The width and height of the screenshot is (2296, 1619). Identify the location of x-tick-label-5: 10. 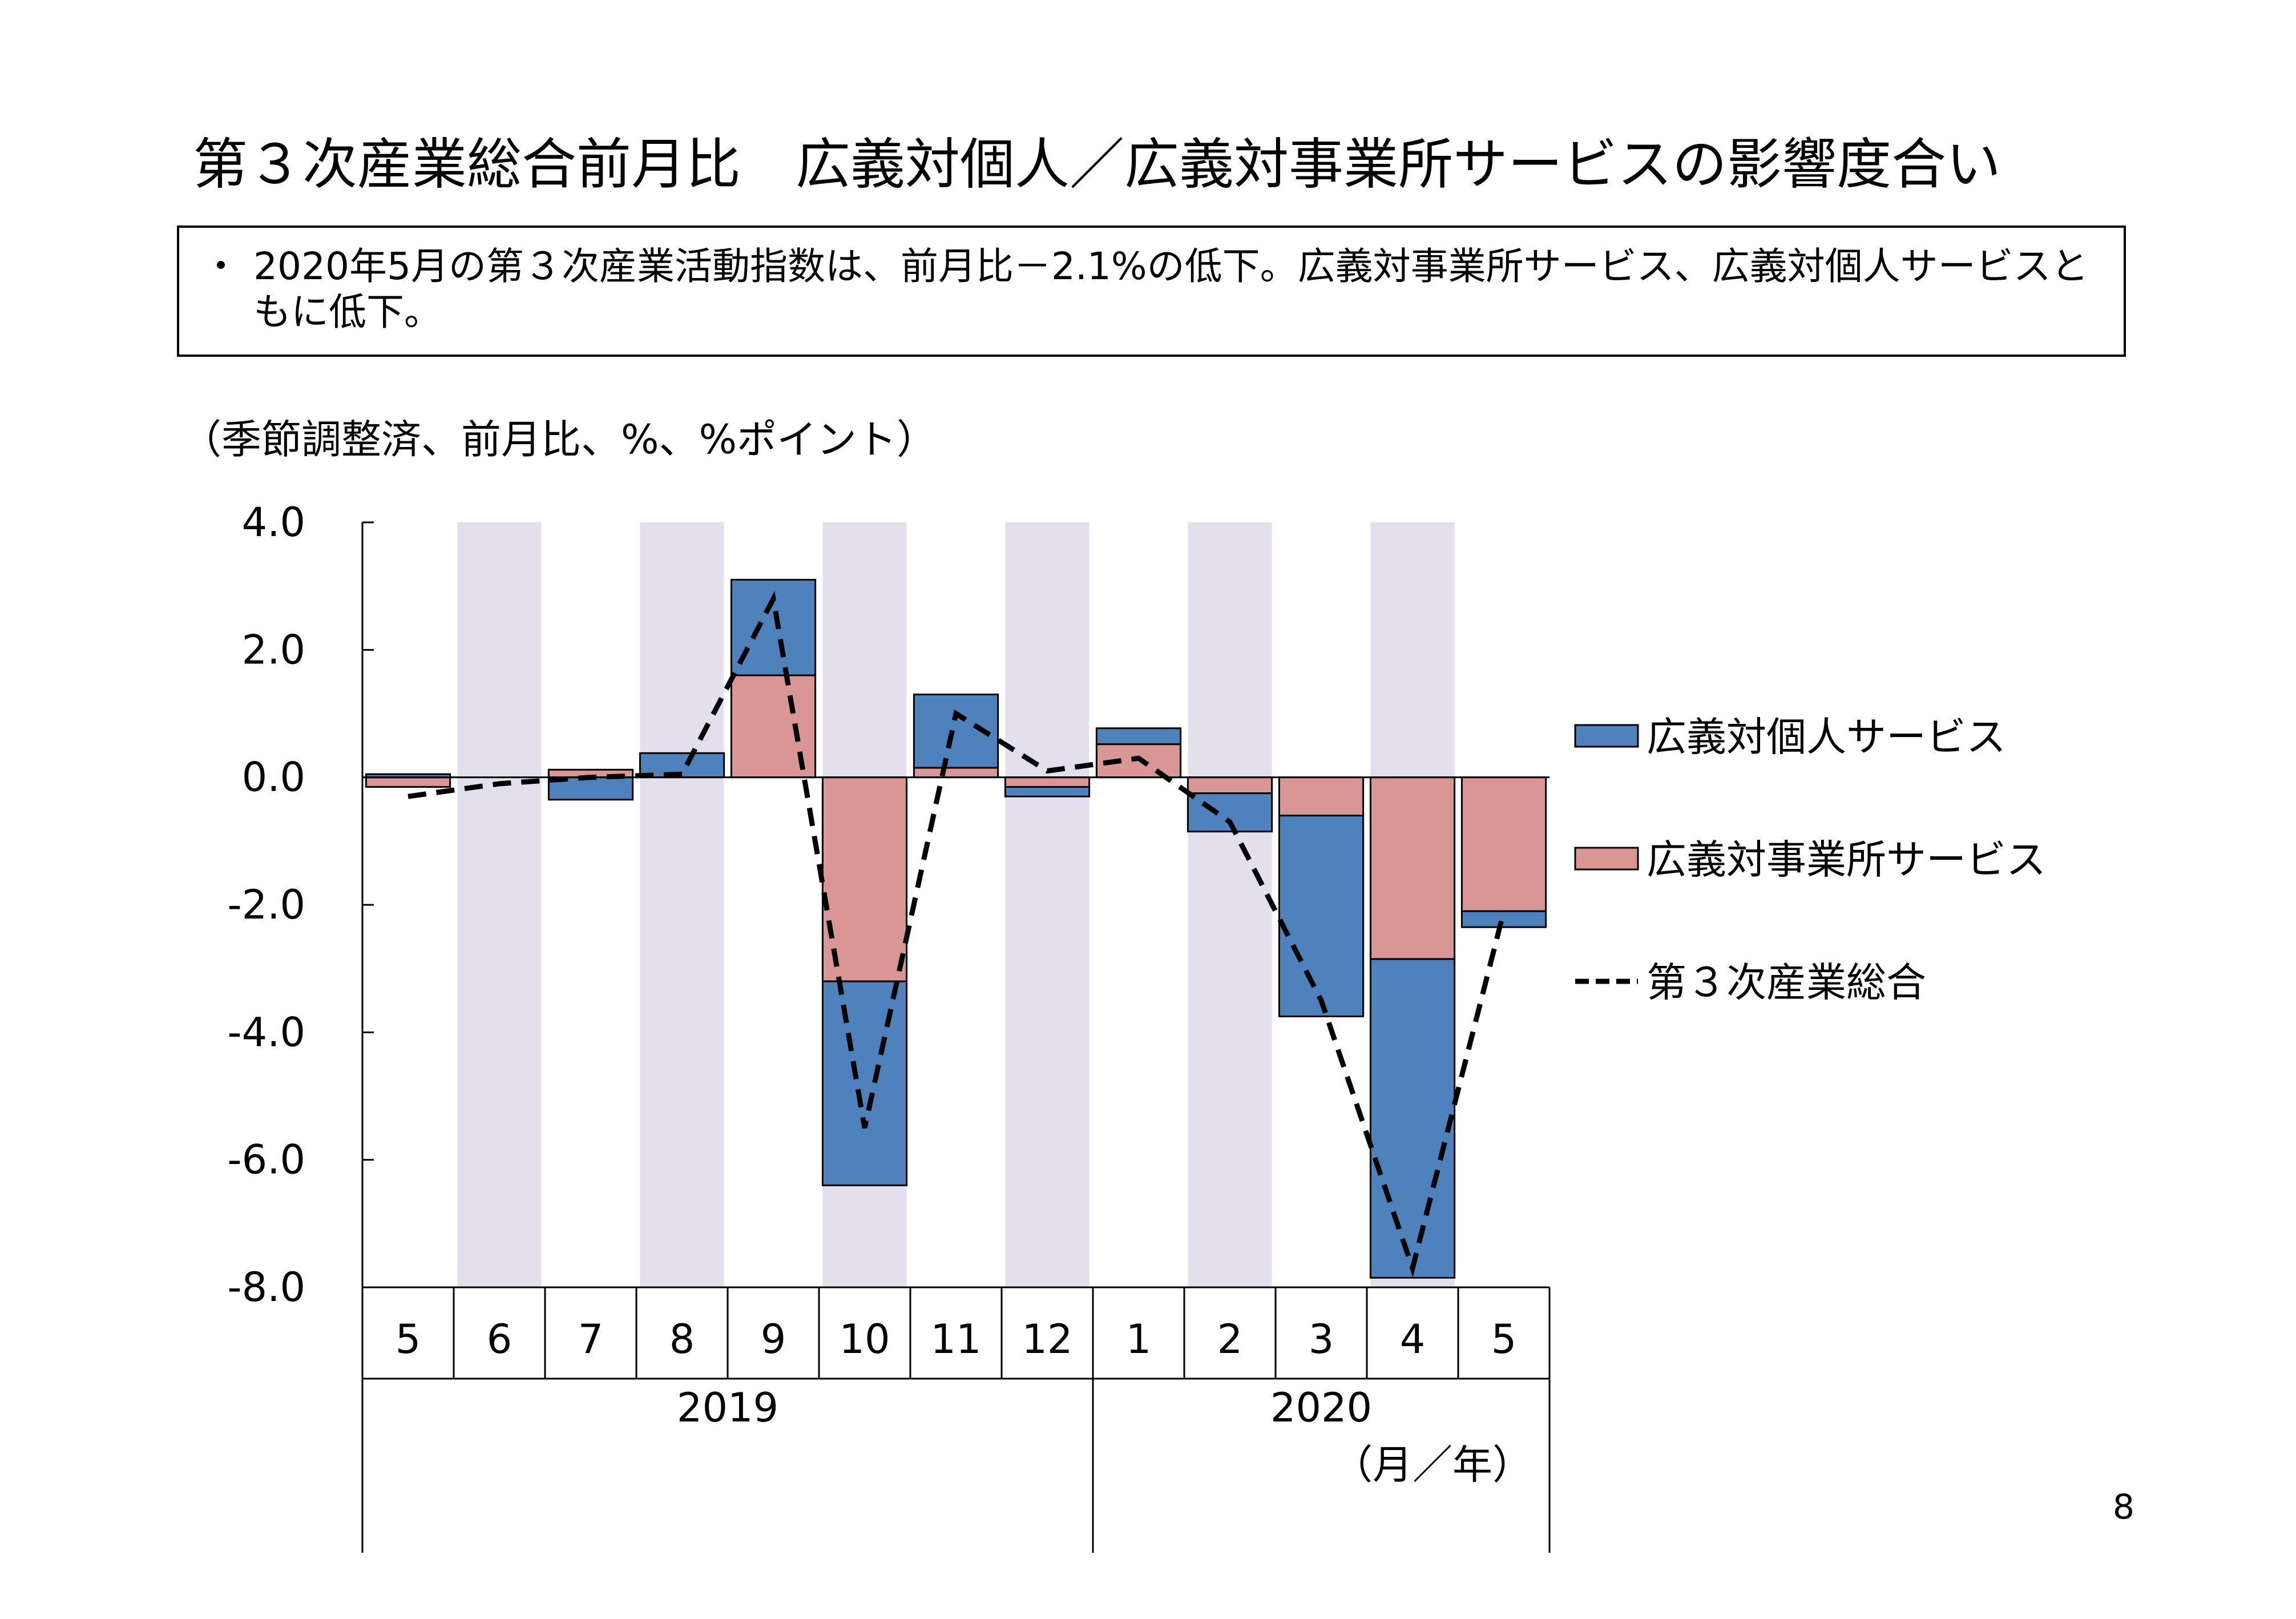
(864, 1339).